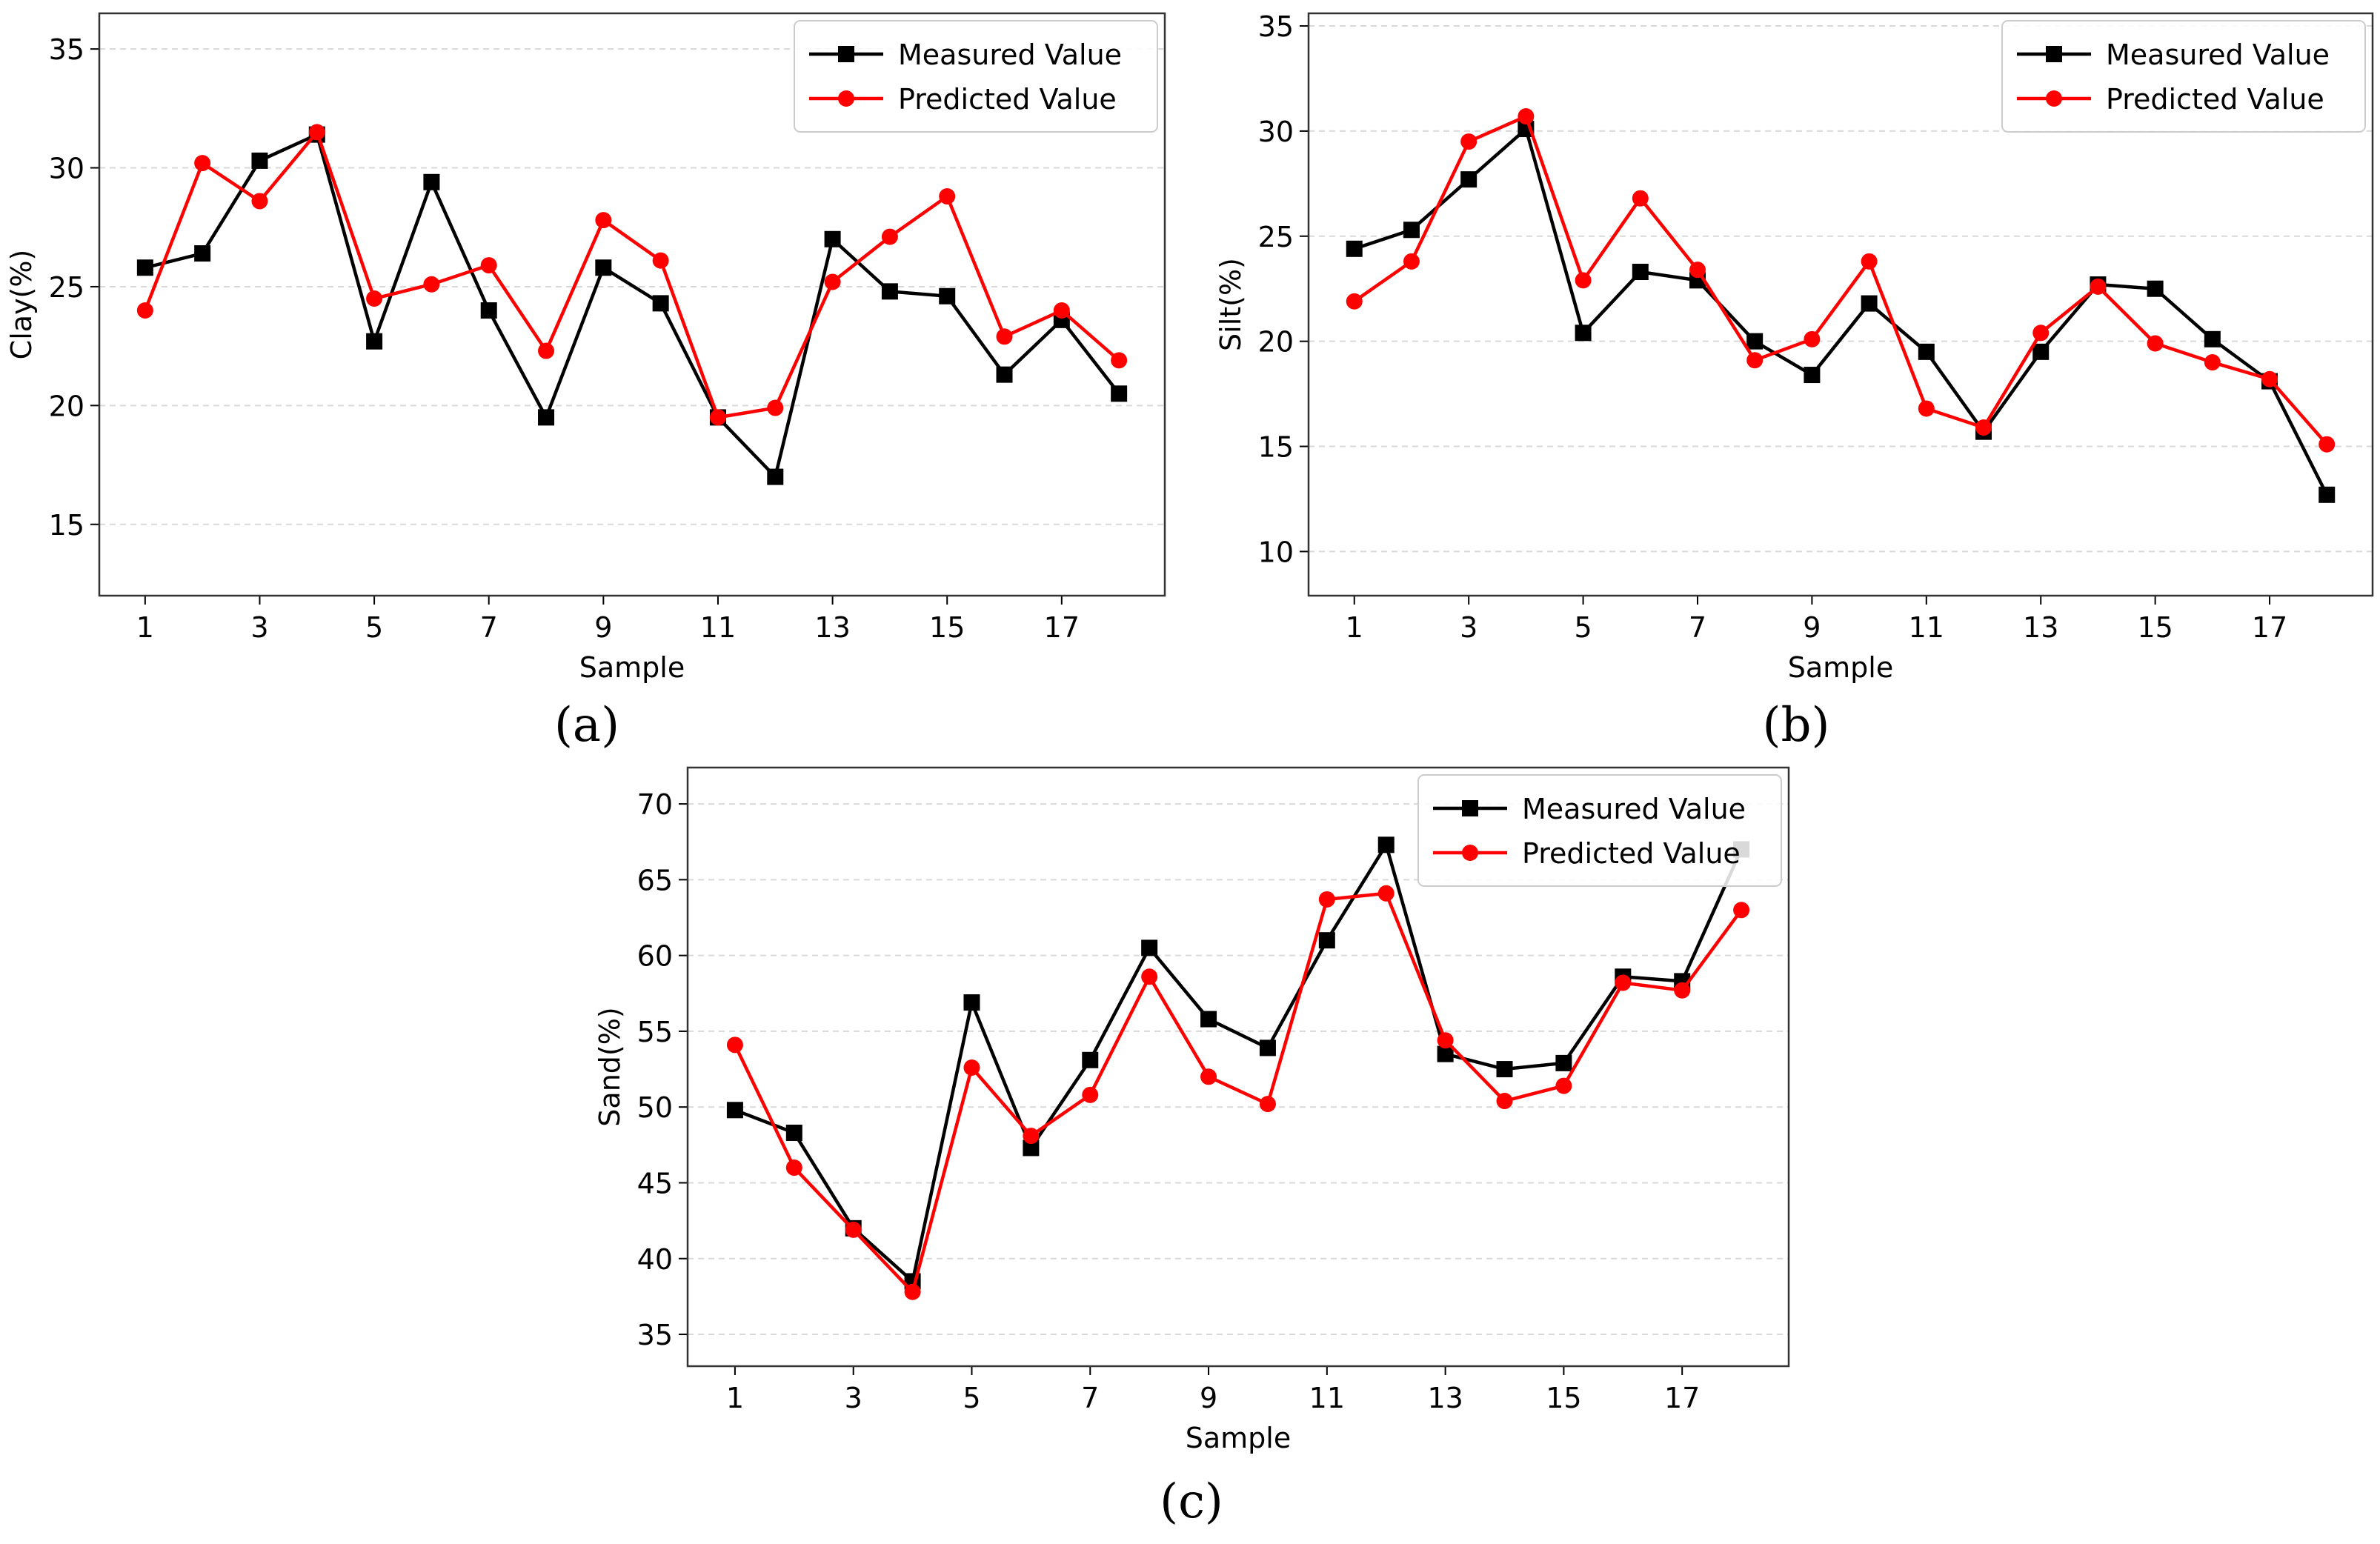 This screenshot has width=2380, height=1544. What do you see at coordinates (632, 667) in the screenshot?
I see `x-axis-label: Sample` at bounding box center [632, 667].